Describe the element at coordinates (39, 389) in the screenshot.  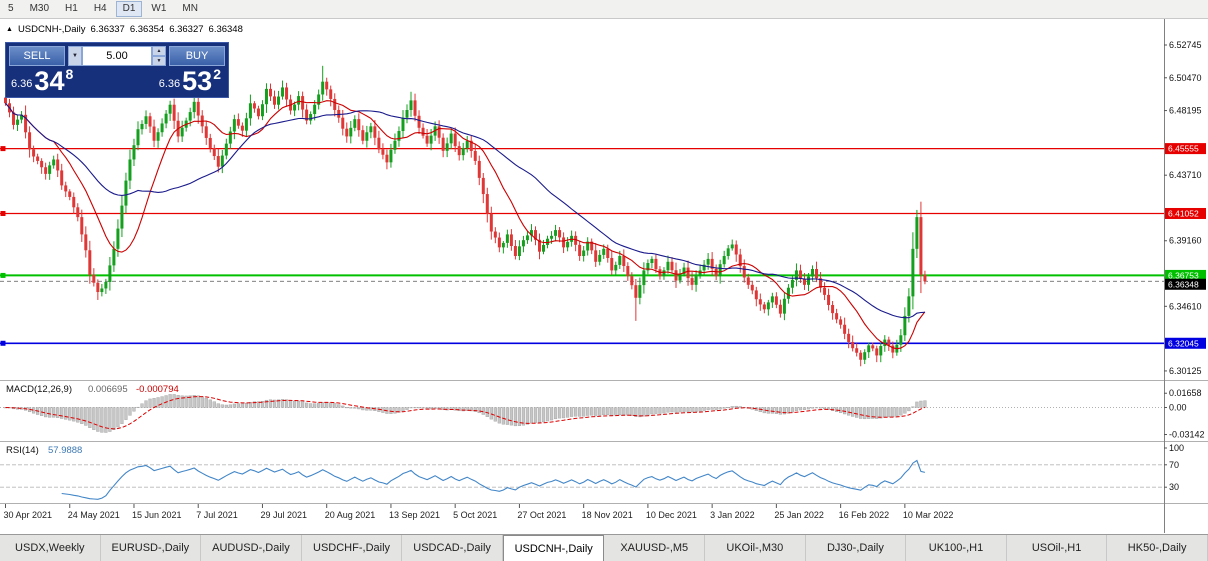
I see `svg-text: MACD(12,26,9)` at that location.